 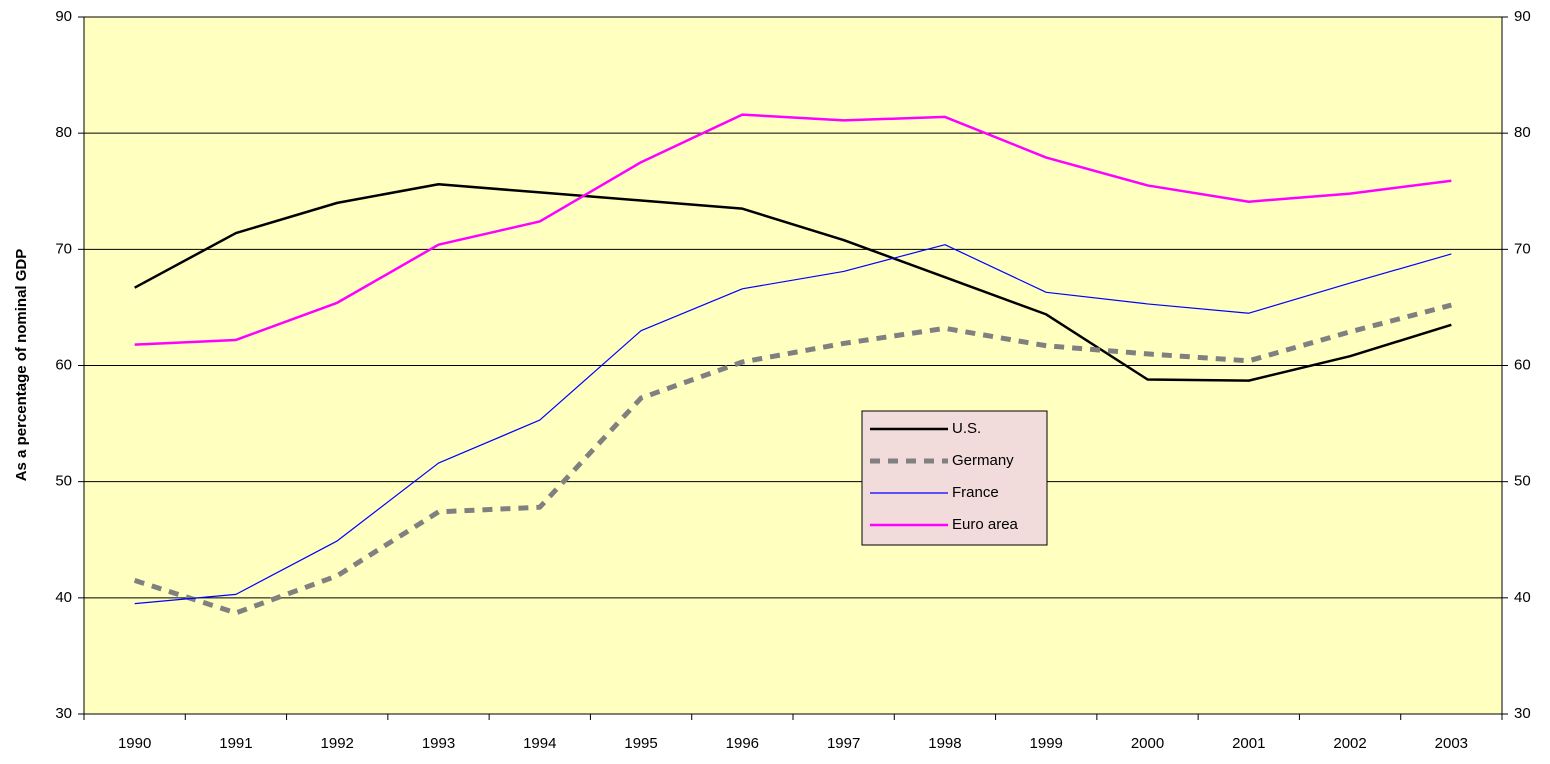 What do you see at coordinates (975, 492) in the screenshot?
I see `legend-label: France` at bounding box center [975, 492].